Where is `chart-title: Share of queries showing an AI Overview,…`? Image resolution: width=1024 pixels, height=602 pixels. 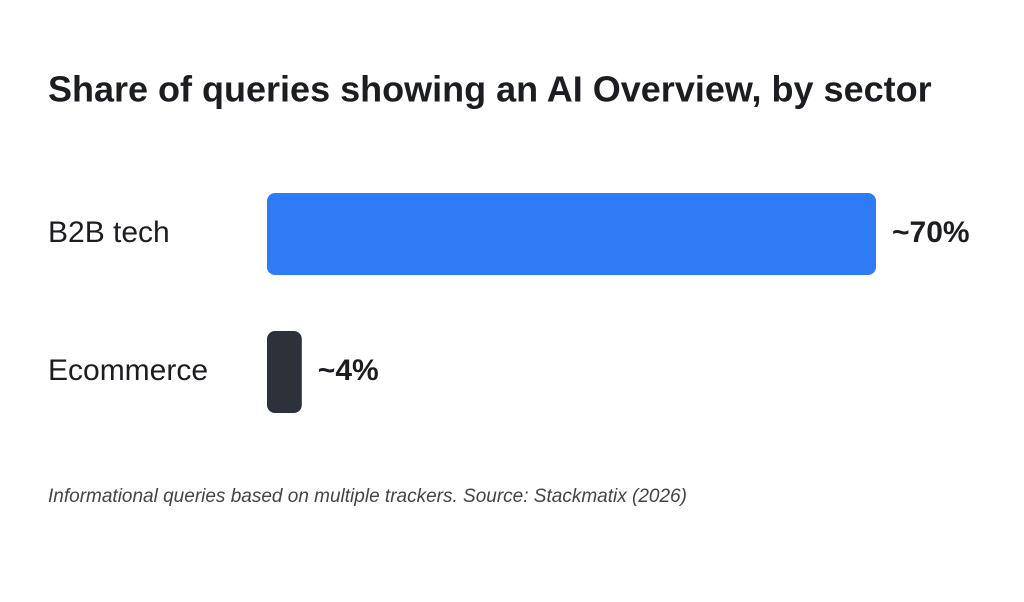
chart-title: Share of queries showing an AI Overview,… is located at coordinates (490, 89).